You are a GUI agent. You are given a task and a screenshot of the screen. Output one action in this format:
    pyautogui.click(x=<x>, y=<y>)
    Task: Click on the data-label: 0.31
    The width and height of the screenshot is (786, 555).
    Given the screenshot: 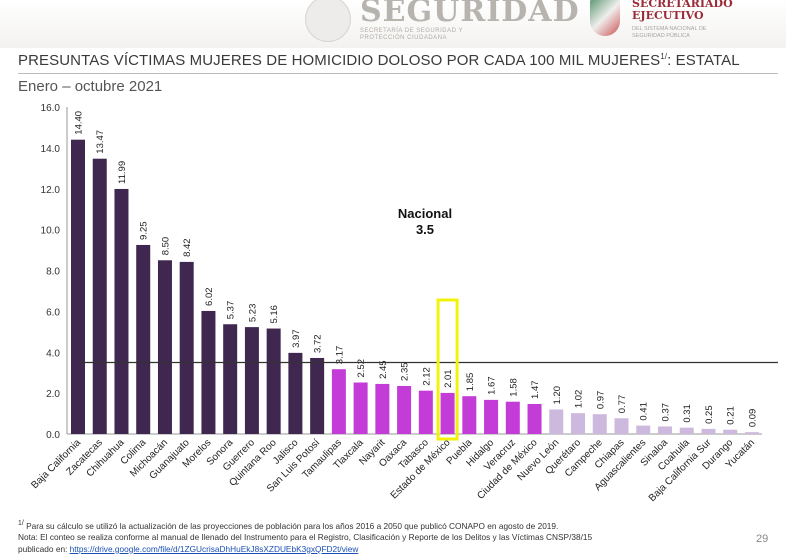 What is the action you would take?
    pyautogui.click(x=687, y=413)
    